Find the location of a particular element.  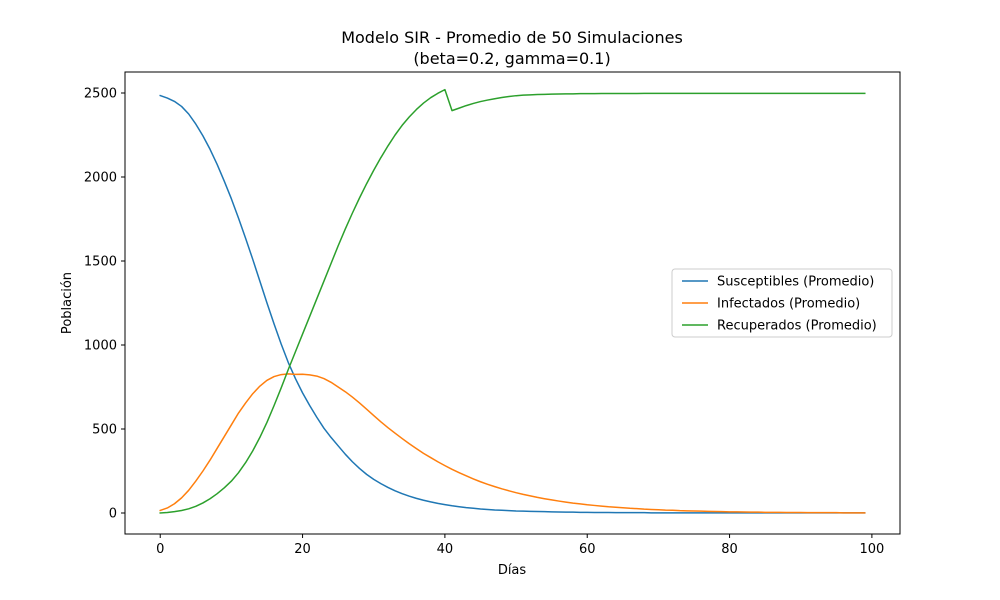

legend-label-0: Susceptibles (Promedio) is located at coordinates (795, 282).